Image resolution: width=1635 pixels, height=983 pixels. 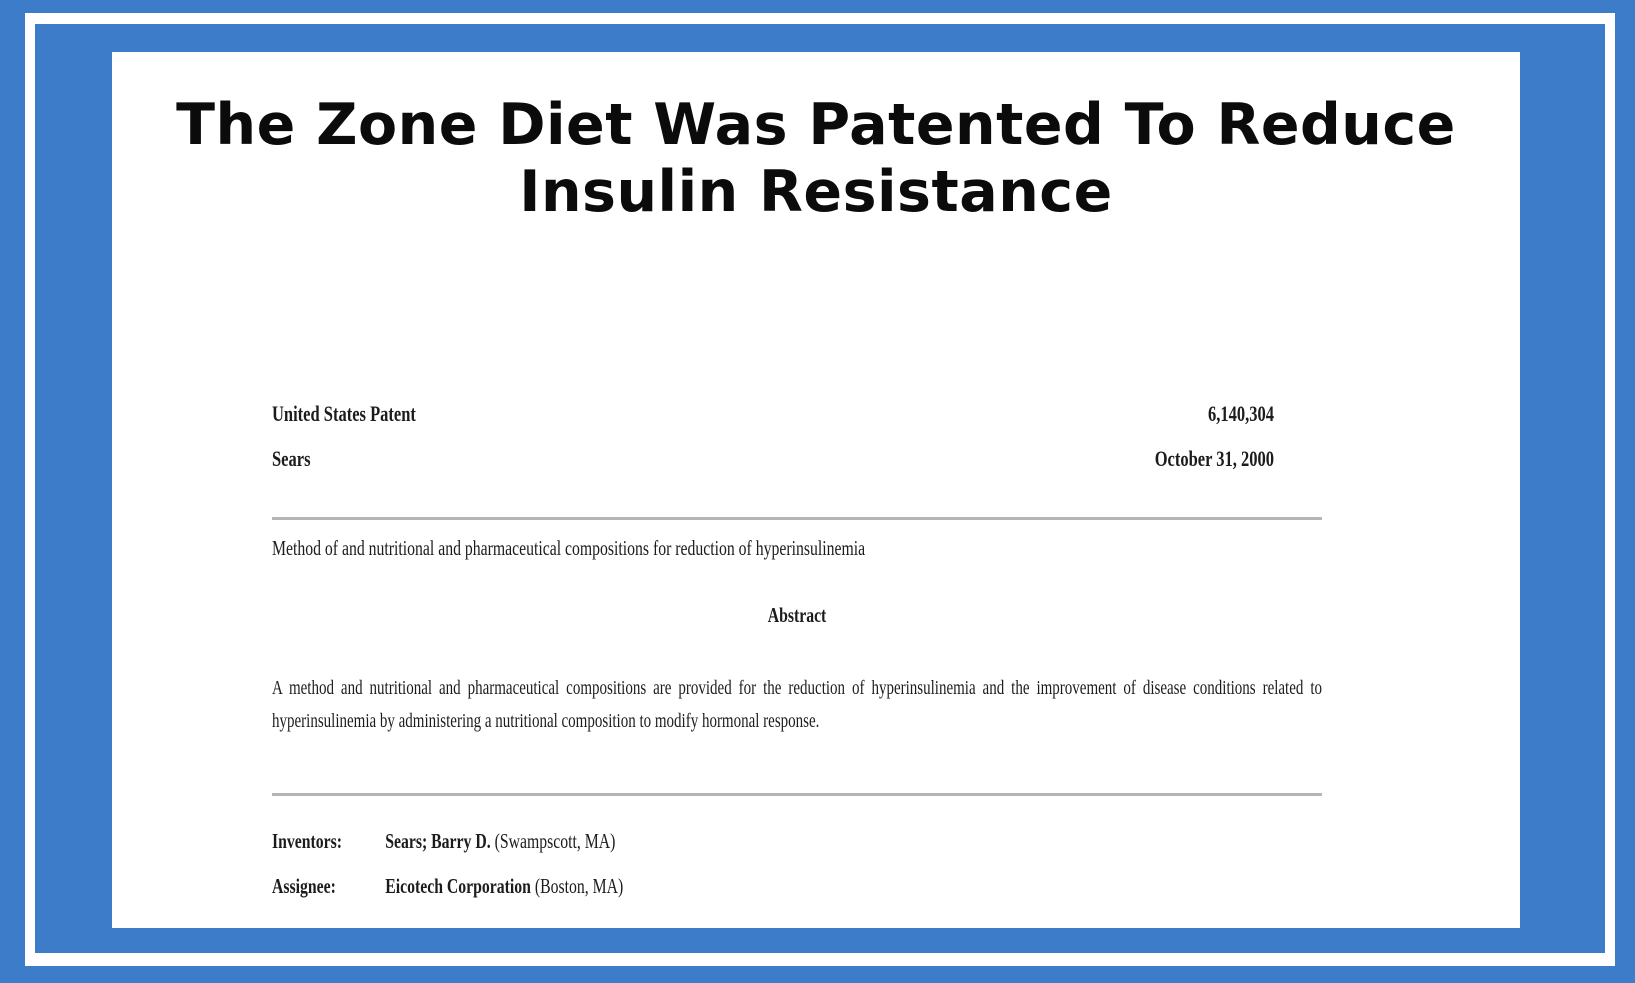 I want to click on assignee-value: Eicotech Corporation (Boston, MA), so click(x=504, y=886).